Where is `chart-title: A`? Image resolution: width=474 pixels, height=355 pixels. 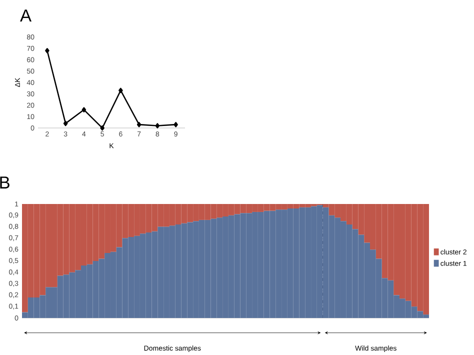
chart-title: A is located at coordinates (26, 16).